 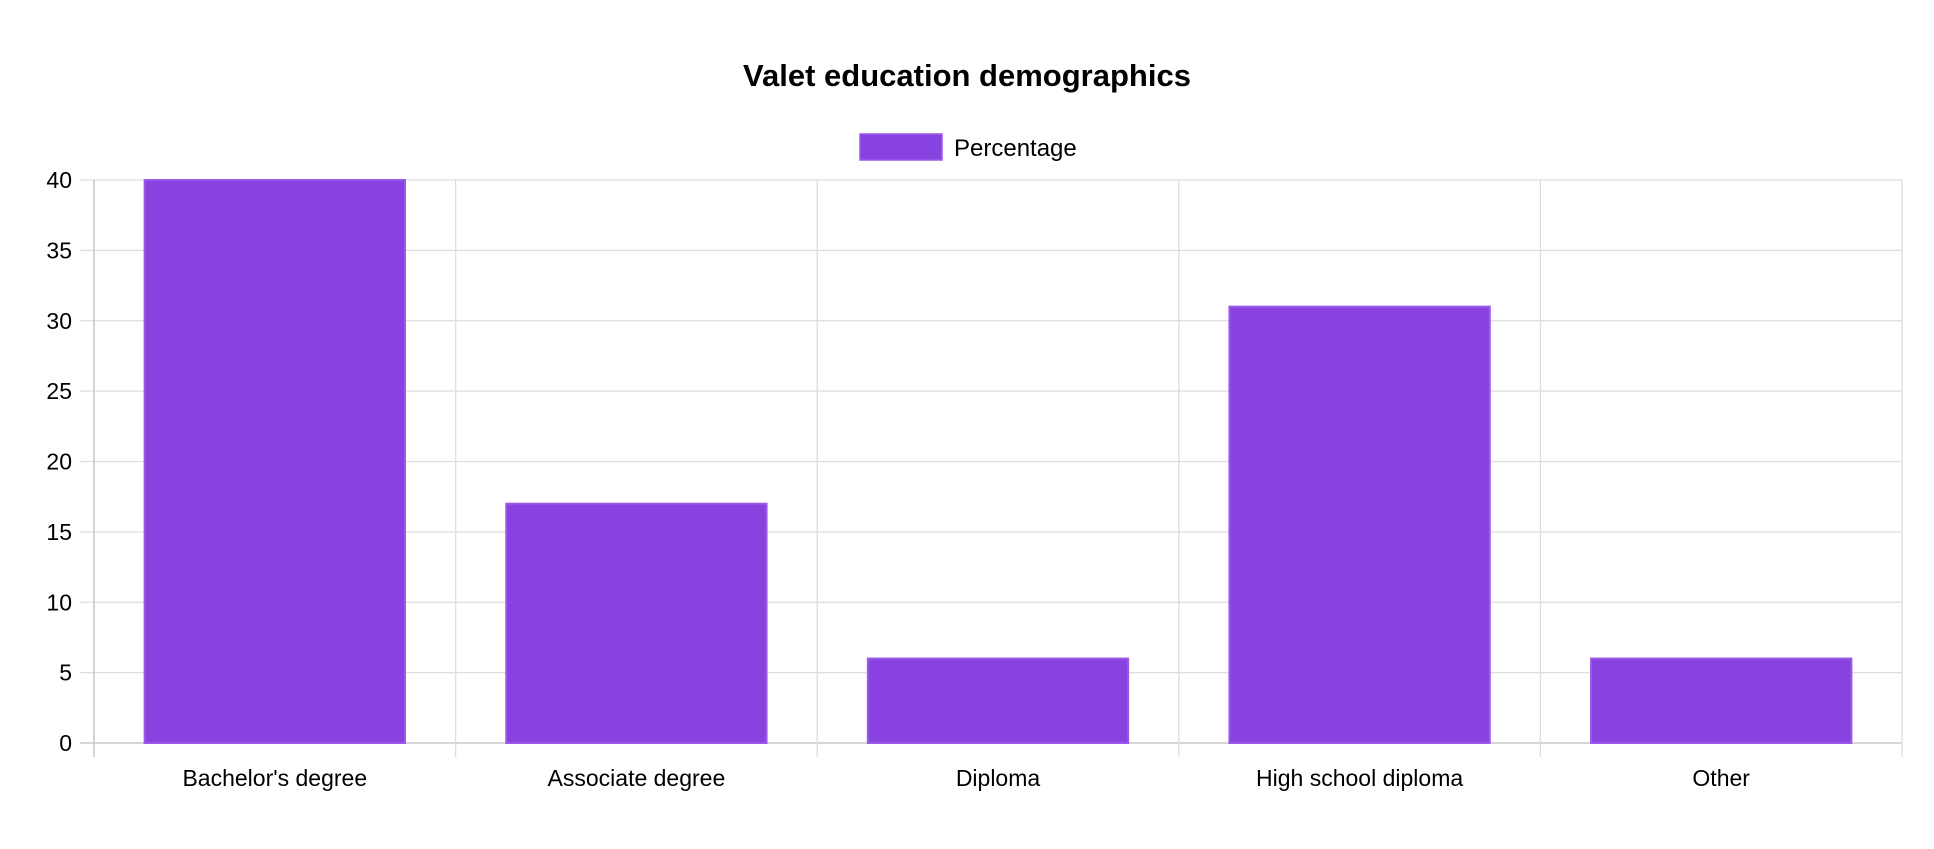 I want to click on x-tick-label: Associate degree, so click(x=637, y=778).